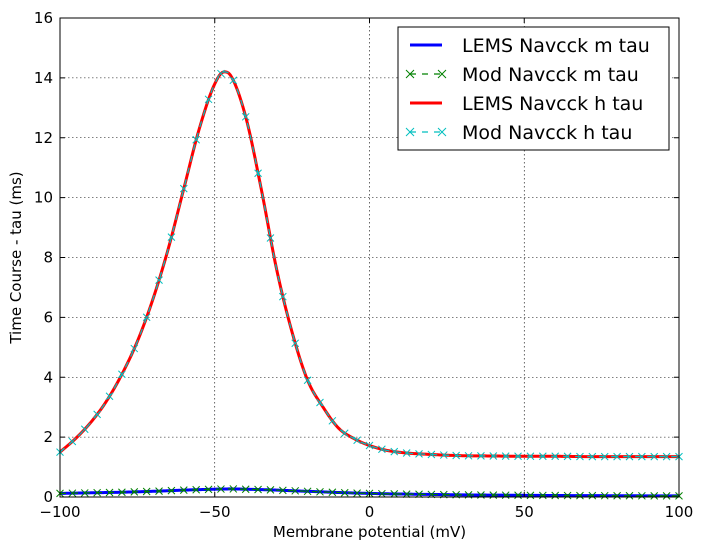 The image size is (704, 550). What do you see at coordinates (550, 75) in the screenshot?
I see `legend-label: Mod Navcck m tau` at bounding box center [550, 75].